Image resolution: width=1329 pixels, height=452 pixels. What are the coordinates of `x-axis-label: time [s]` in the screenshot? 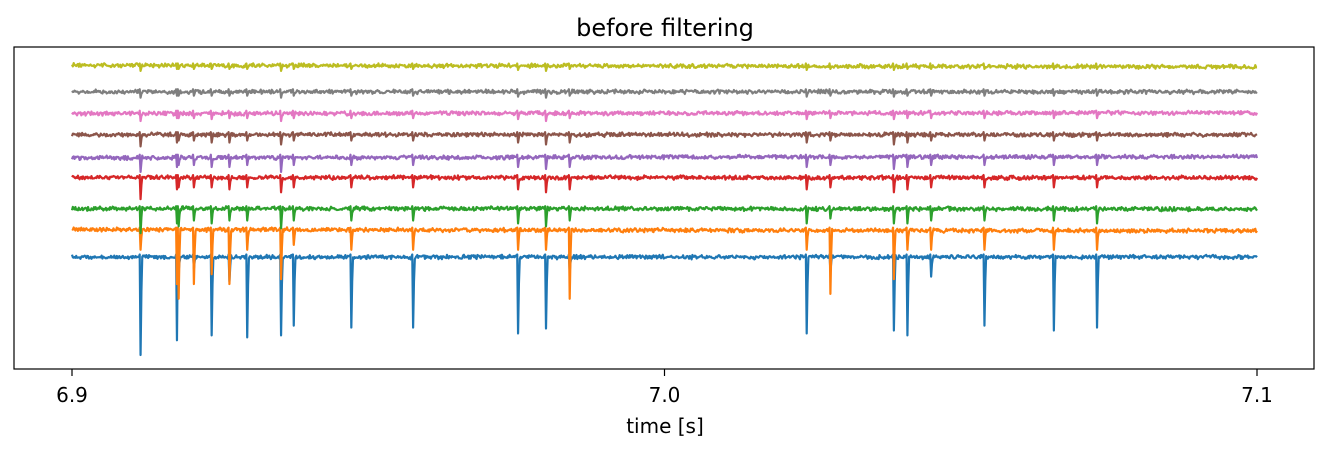 It's located at (665, 426).